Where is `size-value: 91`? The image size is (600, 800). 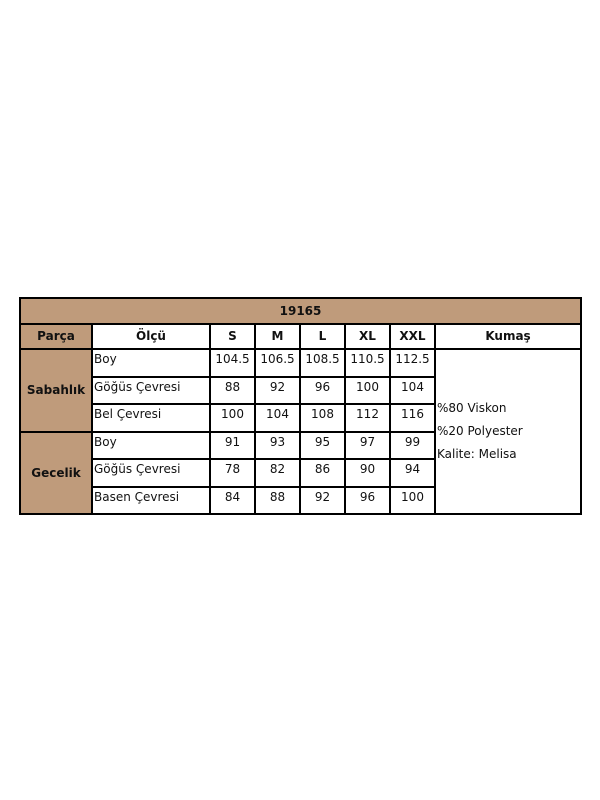 size-value: 91 is located at coordinates (232, 445).